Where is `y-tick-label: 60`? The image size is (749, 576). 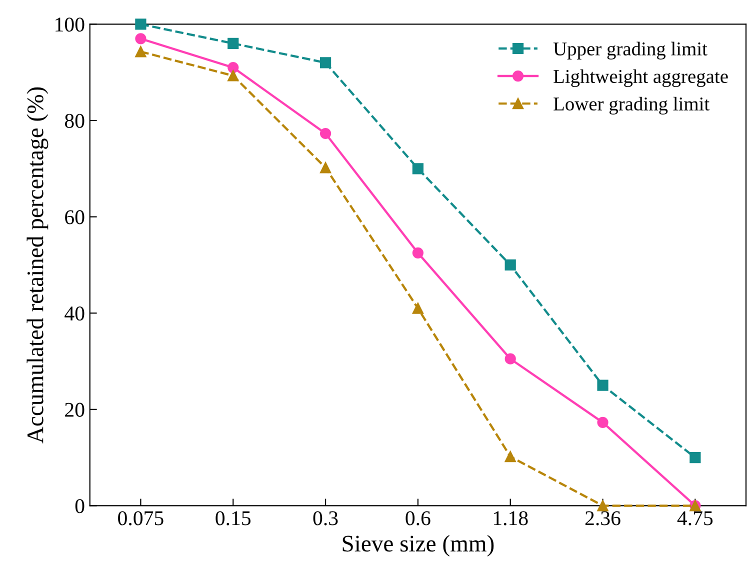 y-tick-label: 60 is located at coordinates (74, 217).